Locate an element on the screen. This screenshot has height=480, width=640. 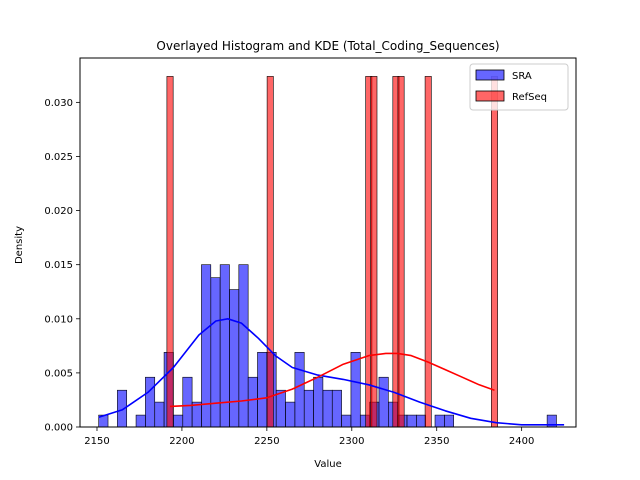
x-tick-label: 2400 is located at coordinates (521, 441).